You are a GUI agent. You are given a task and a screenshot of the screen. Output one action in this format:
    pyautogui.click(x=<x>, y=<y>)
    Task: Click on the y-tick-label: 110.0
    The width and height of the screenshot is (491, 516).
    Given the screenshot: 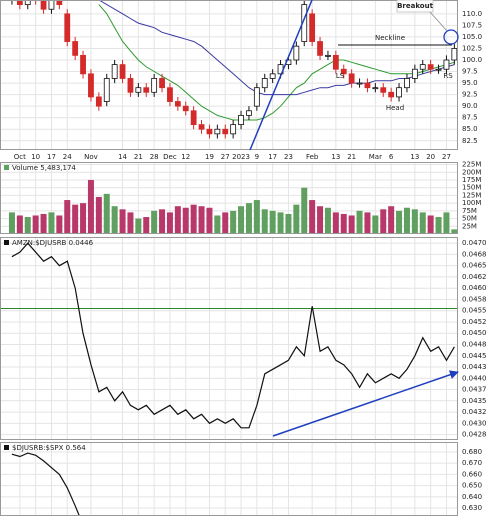 What is the action you would take?
    pyautogui.click(x=472, y=14)
    